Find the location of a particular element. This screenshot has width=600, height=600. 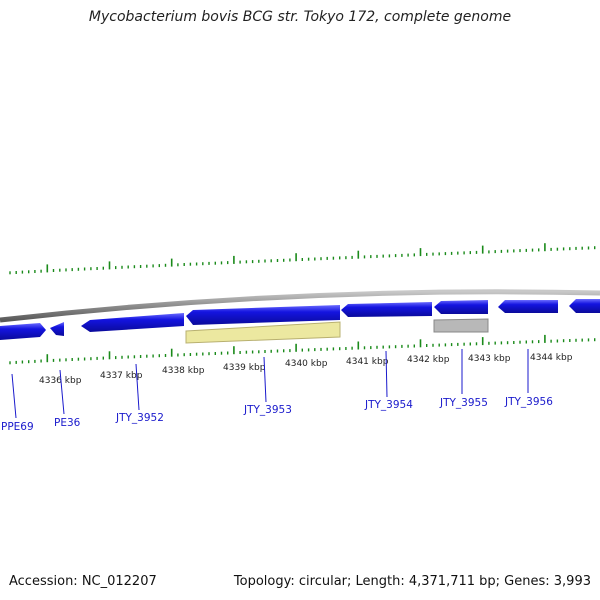

scale-label: 4341 kbp is located at coordinates (367, 362).